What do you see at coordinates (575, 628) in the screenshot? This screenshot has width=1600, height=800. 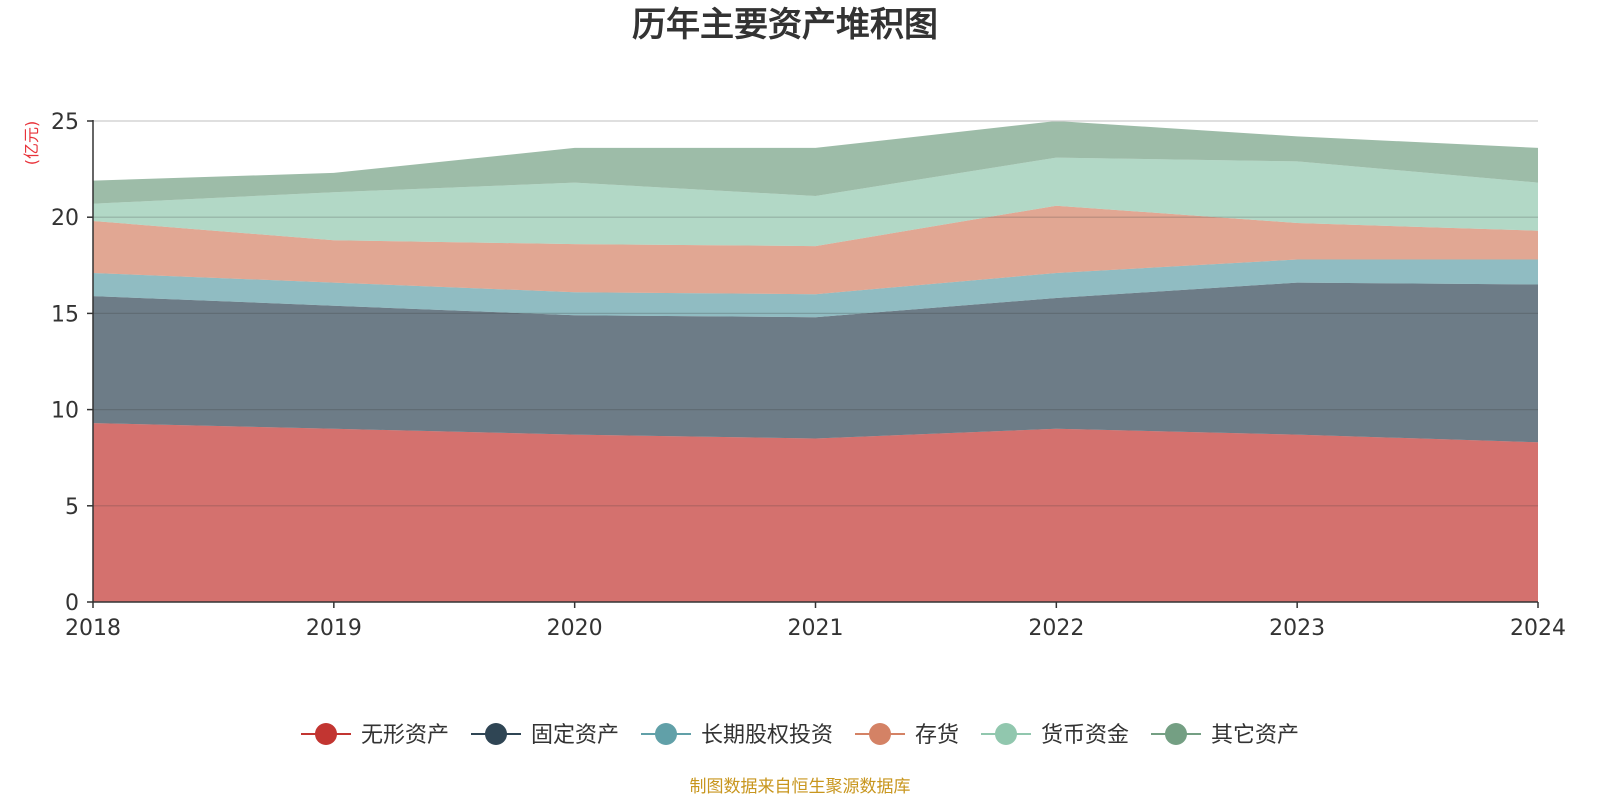 I see `x-tick-label: 2020` at bounding box center [575, 628].